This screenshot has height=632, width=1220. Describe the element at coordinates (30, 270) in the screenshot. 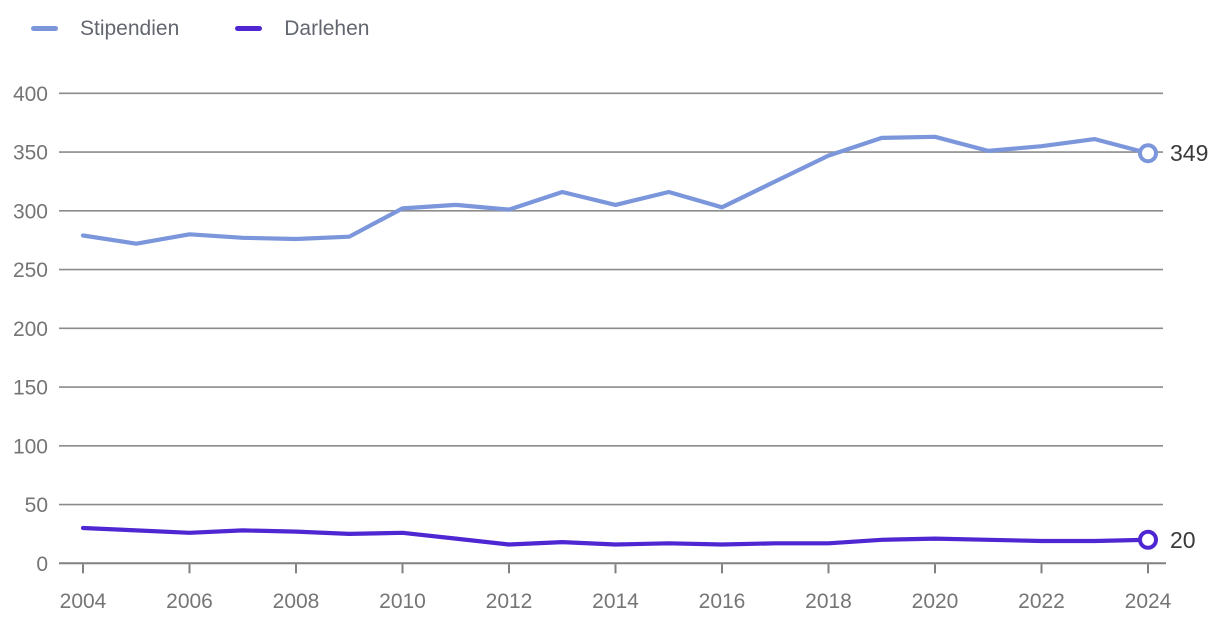

I see `y-axis-label: 250` at that location.